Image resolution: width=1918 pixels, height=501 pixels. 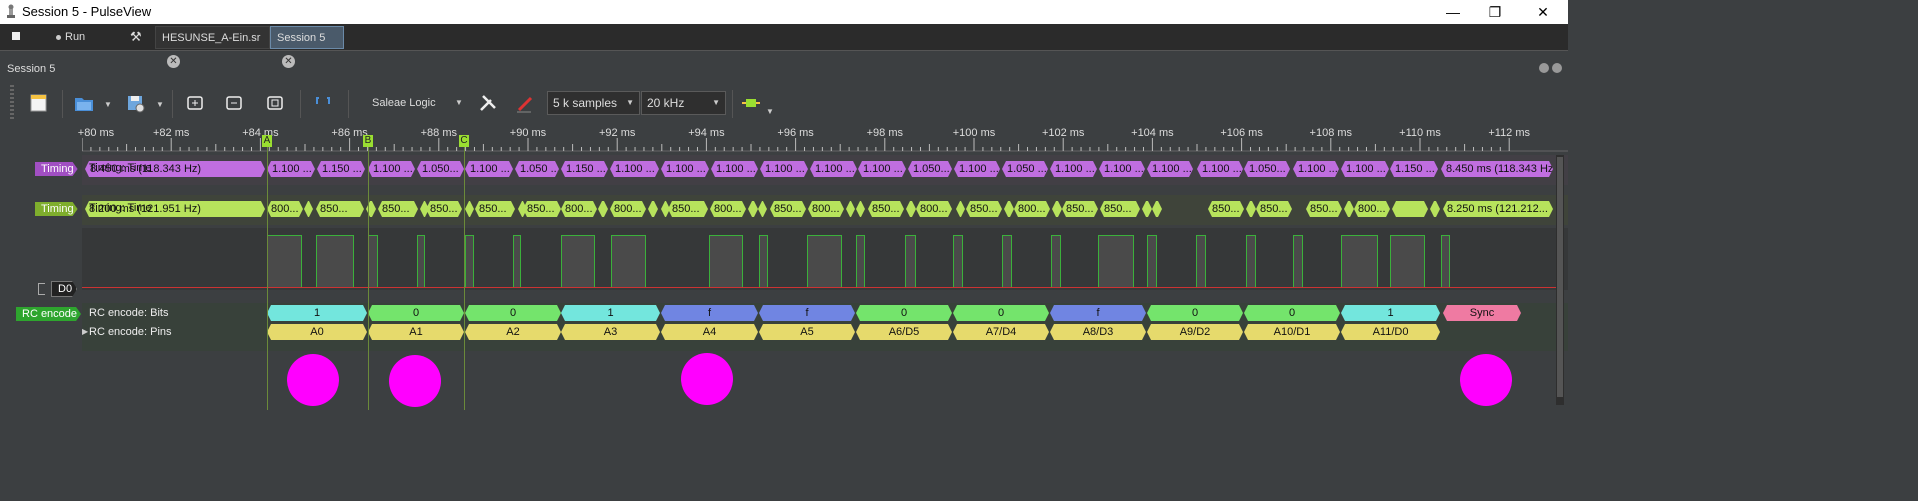 I want to click on rc-pin-annotation: A3, so click(x=610, y=332).